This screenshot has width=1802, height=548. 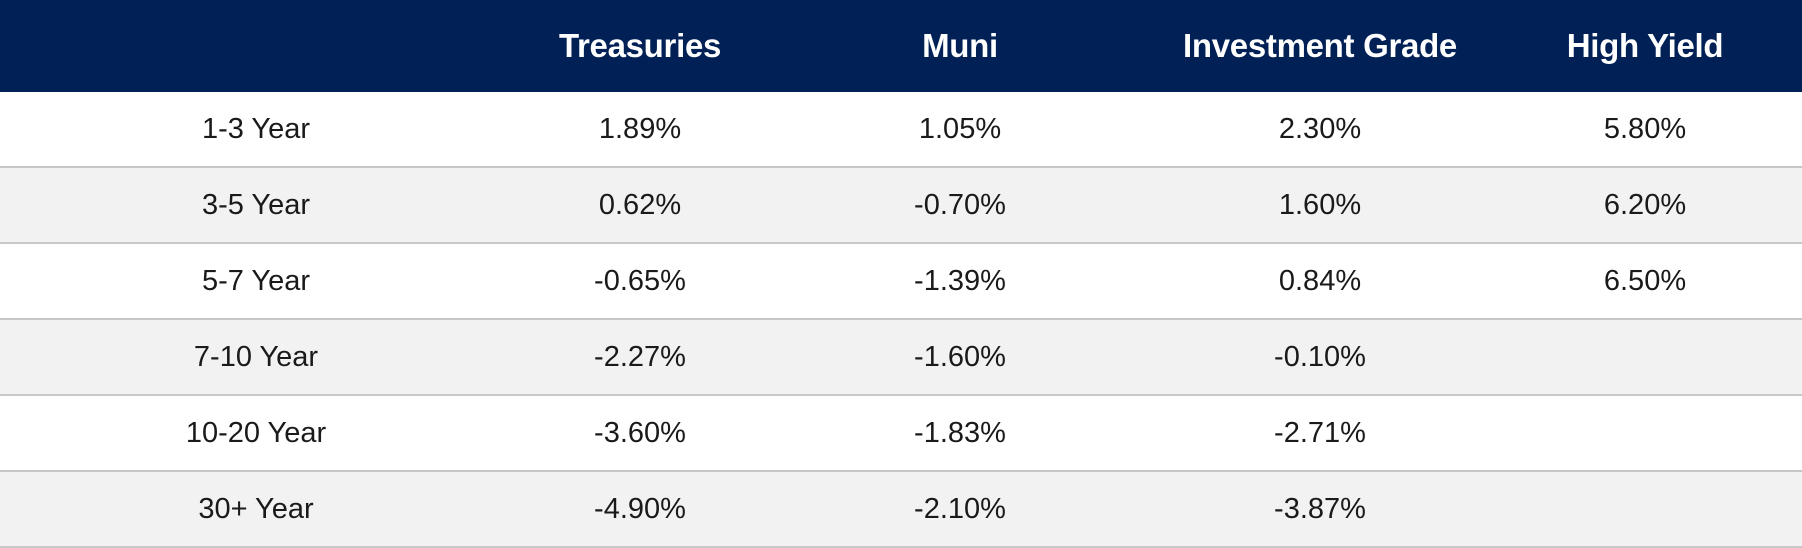 I want to click on header-investment-grade: Investment Grade, so click(x=1320, y=46).